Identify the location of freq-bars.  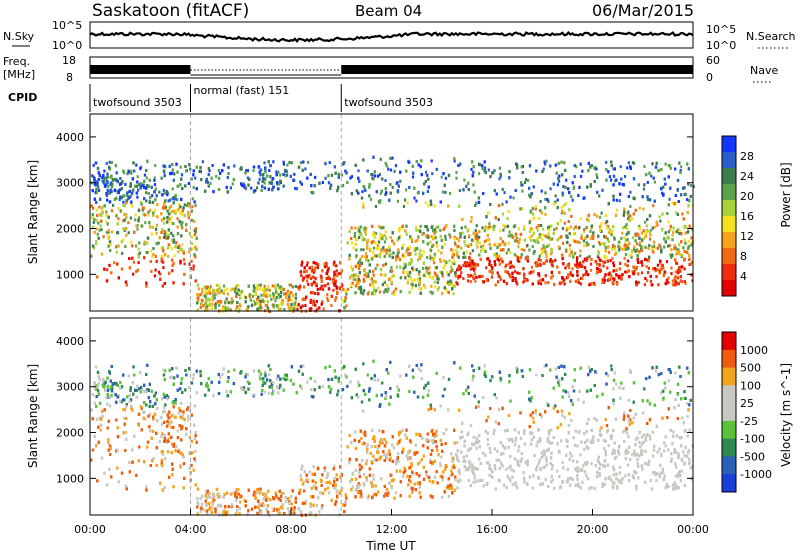
(391, 70).